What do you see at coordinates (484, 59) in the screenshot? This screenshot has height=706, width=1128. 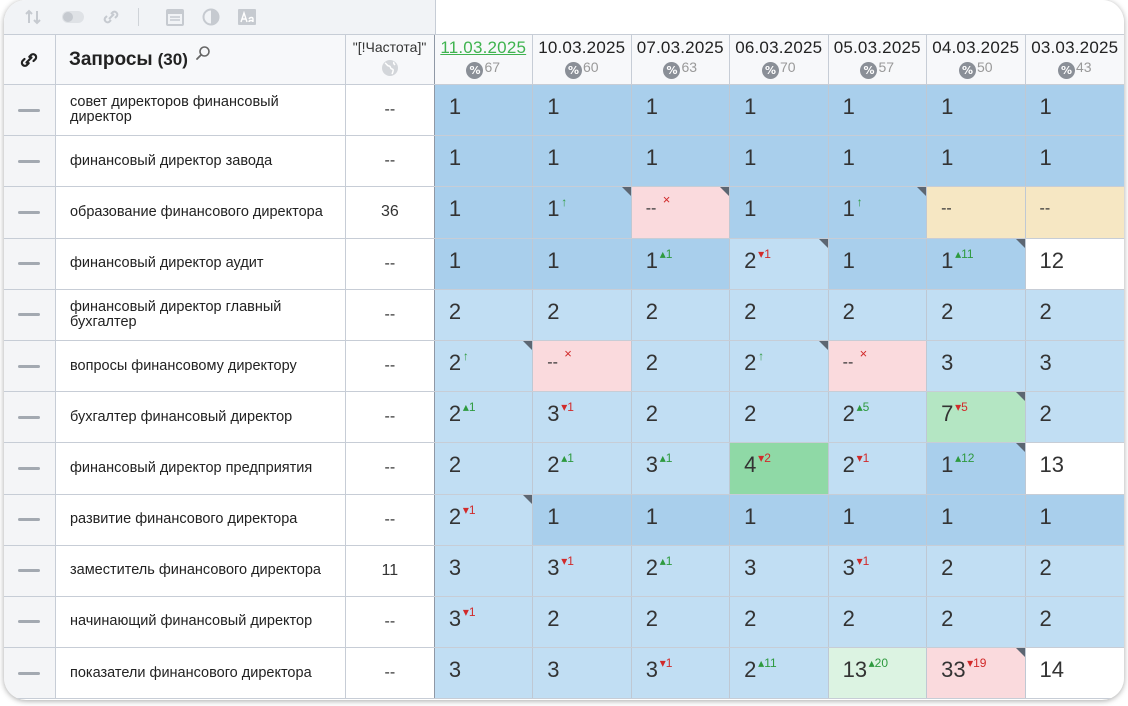 I see `date-column-header: 11.03.2025% 67` at bounding box center [484, 59].